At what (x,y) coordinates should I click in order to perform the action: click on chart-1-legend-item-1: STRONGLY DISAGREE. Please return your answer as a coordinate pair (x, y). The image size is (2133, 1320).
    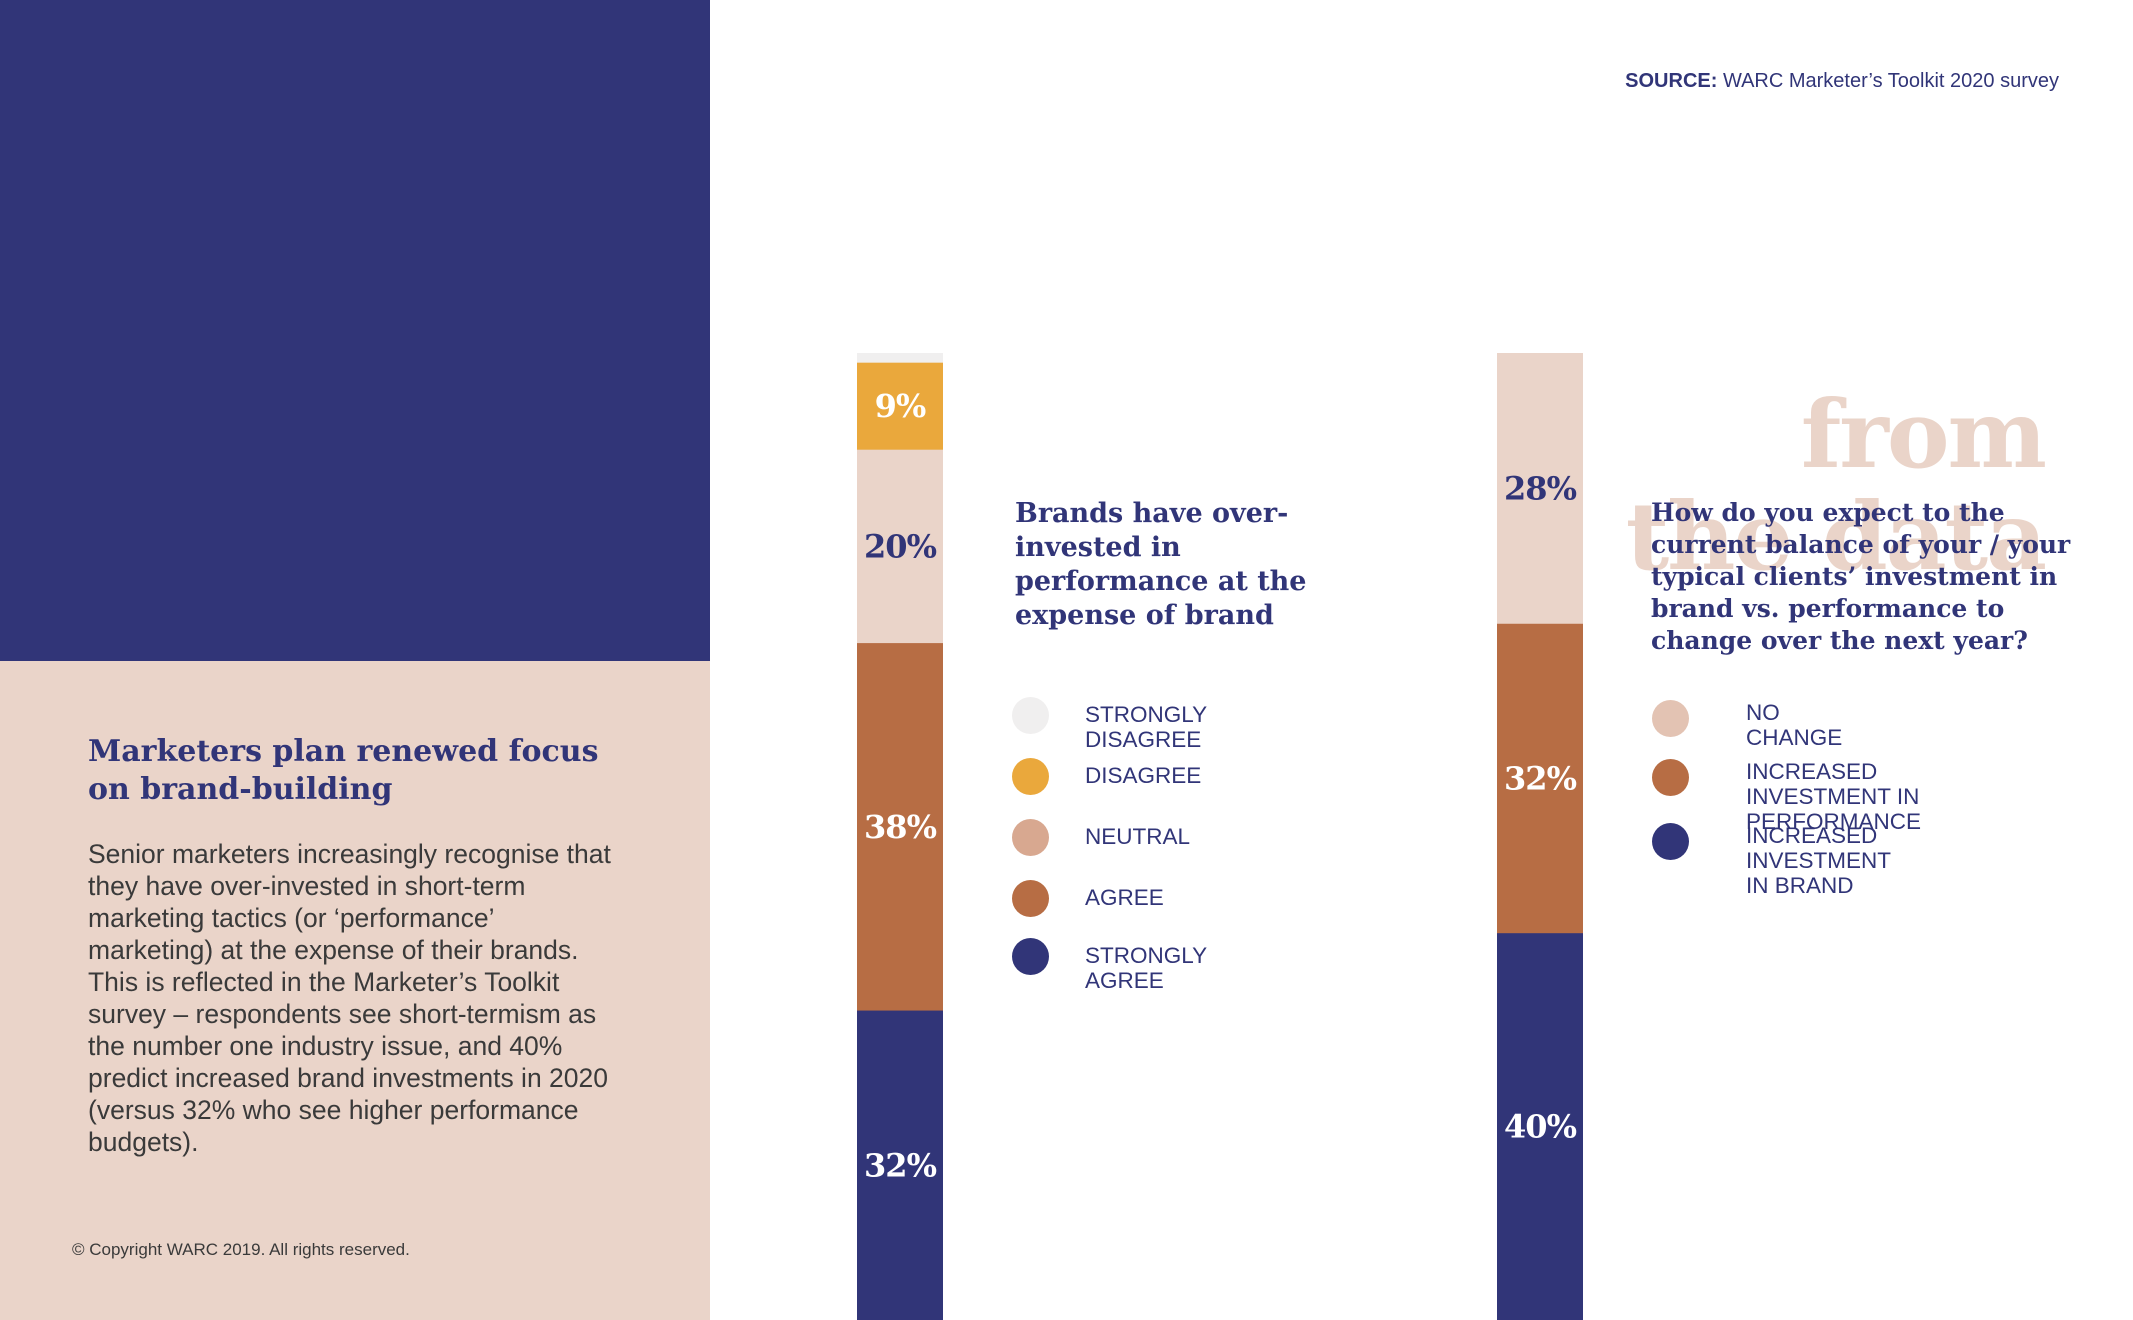
    Looking at the image, I should click on (1109, 724).